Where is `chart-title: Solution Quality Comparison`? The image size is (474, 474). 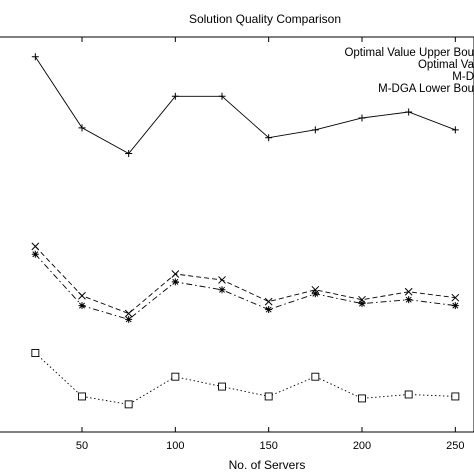 chart-title: Solution Quality Comparison is located at coordinates (265, 19).